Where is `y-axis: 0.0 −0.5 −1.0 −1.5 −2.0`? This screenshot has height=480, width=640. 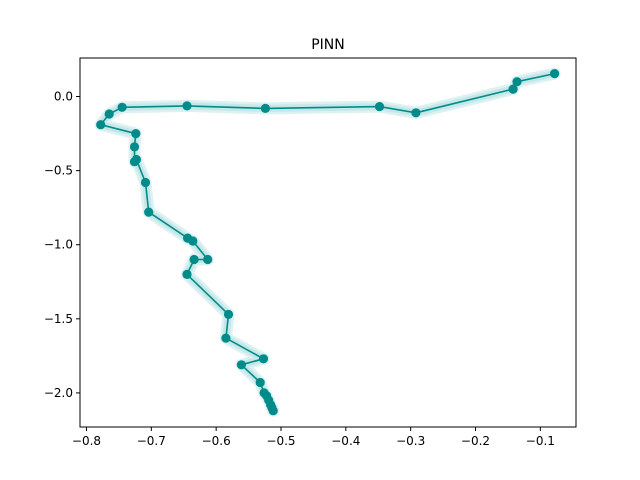
y-axis: 0.0 −0.5 −1.0 −1.5 −2.0 is located at coordinates (62, 245).